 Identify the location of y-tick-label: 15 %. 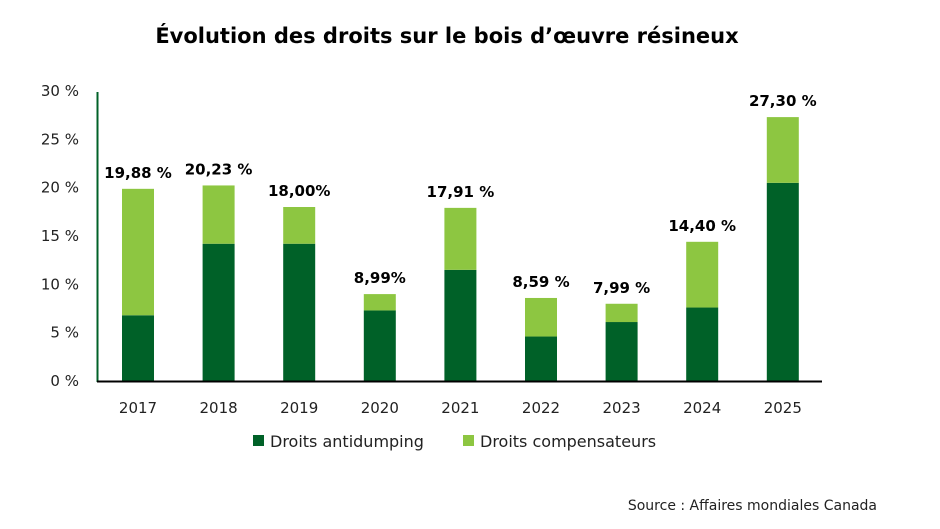
(60, 236).